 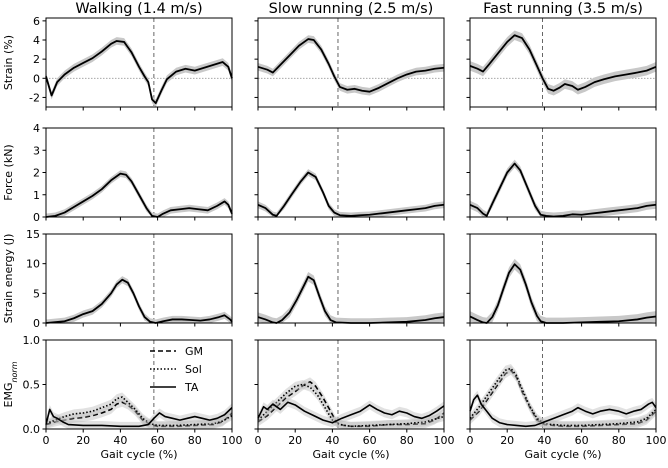 What do you see at coordinates (36, 293) in the screenshot?
I see `y-tick-label: 5` at bounding box center [36, 293].